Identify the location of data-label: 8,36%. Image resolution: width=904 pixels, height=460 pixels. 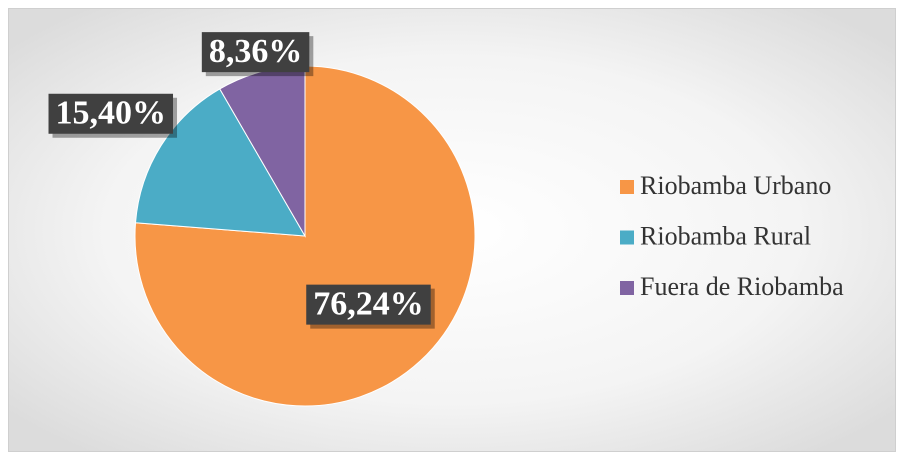
(256, 51).